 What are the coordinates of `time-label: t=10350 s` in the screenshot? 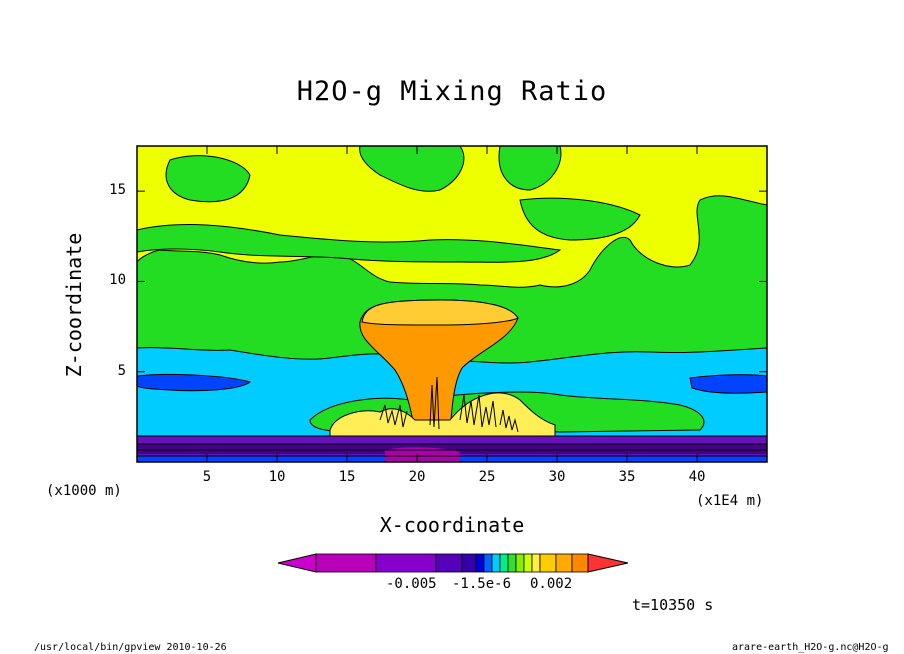 It's located at (673, 605).